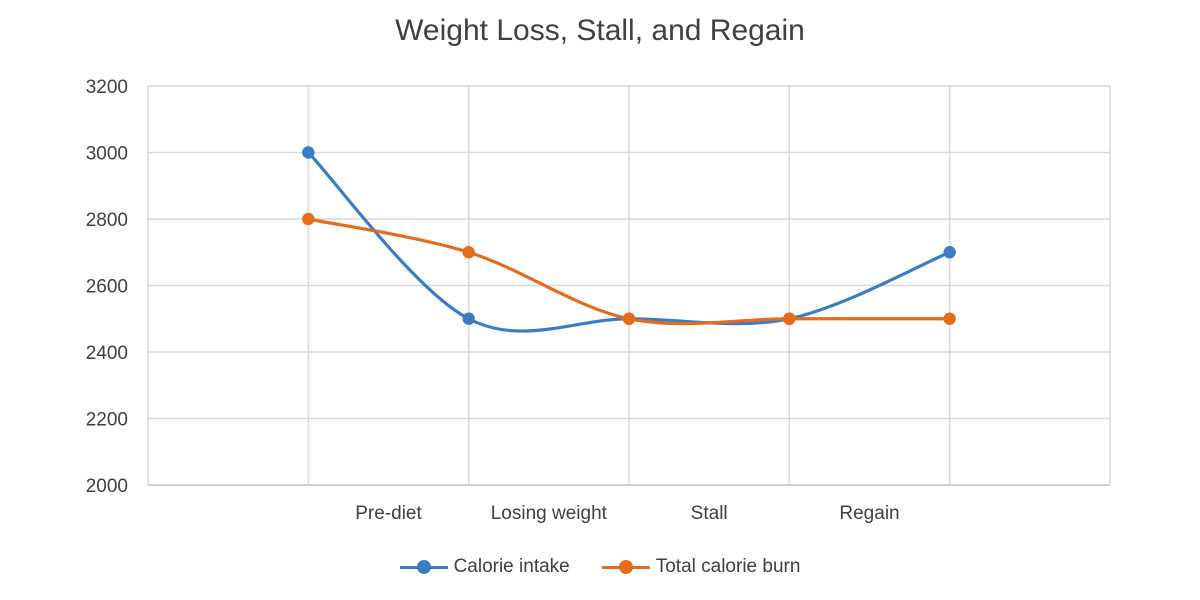 The height and width of the screenshot is (600, 1200). I want to click on y-tick-label: 2000, so click(107, 486).